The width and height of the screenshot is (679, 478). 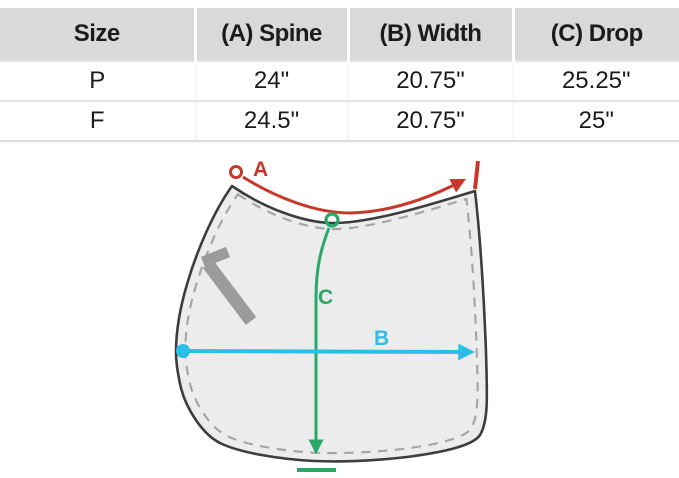 I want to click on strap-icon, so click(x=228, y=285).